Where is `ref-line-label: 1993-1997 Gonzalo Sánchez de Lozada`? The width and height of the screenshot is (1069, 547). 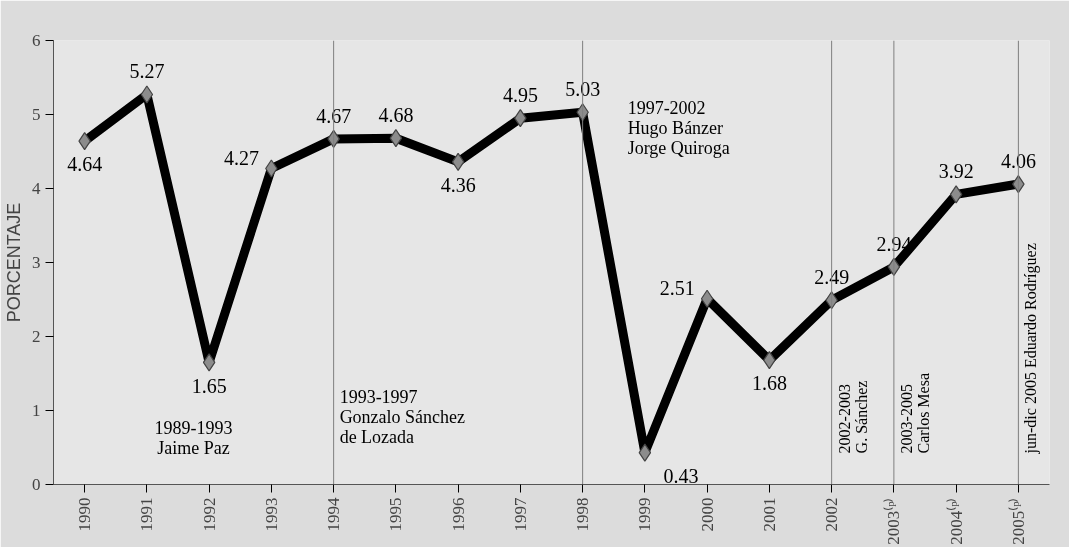 ref-line-label: 1993-1997 Gonzalo Sánchez de Lozada is located at coordinates (402, 416).